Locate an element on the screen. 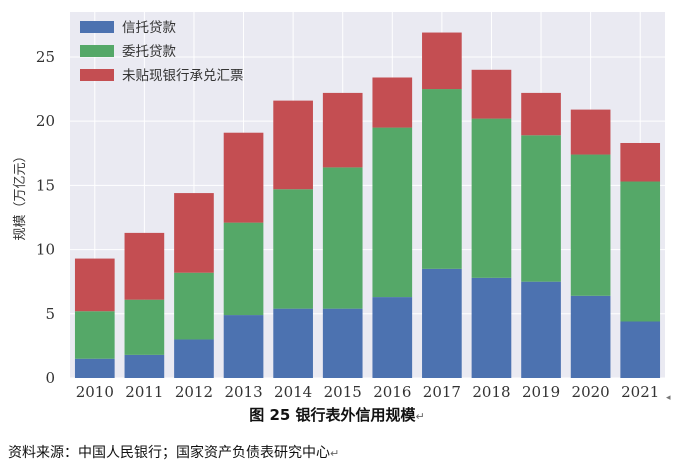 The width and height of the screenshot is (674, 476). x-tick-label: 2020 is located at coordinates (591, 392).